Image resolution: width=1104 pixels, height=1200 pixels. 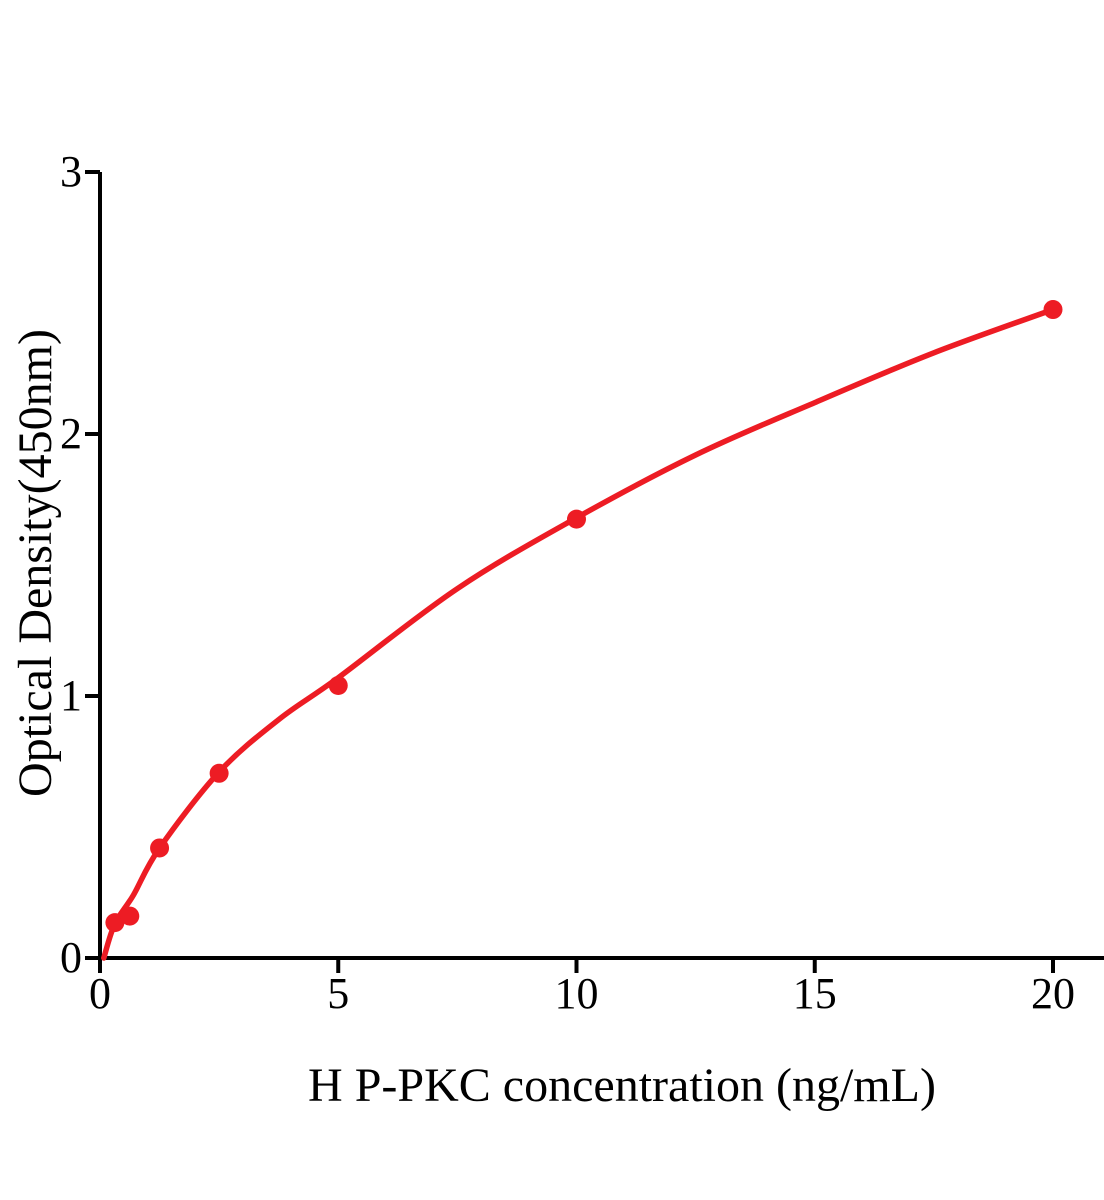 What do you see at coordinates (576, 993) in the screenshot?
I see `x-tick-label: 10` at bounding box center [576, 993].